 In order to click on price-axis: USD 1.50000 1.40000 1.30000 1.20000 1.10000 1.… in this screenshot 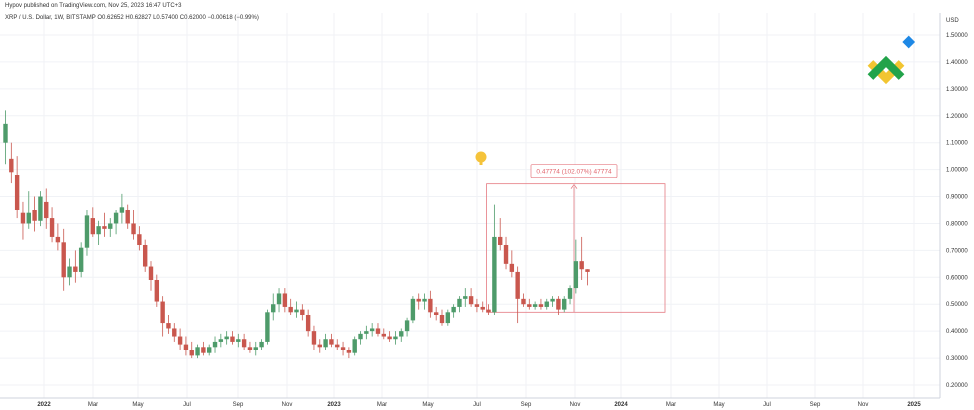, I will do `click(957, 203)`.